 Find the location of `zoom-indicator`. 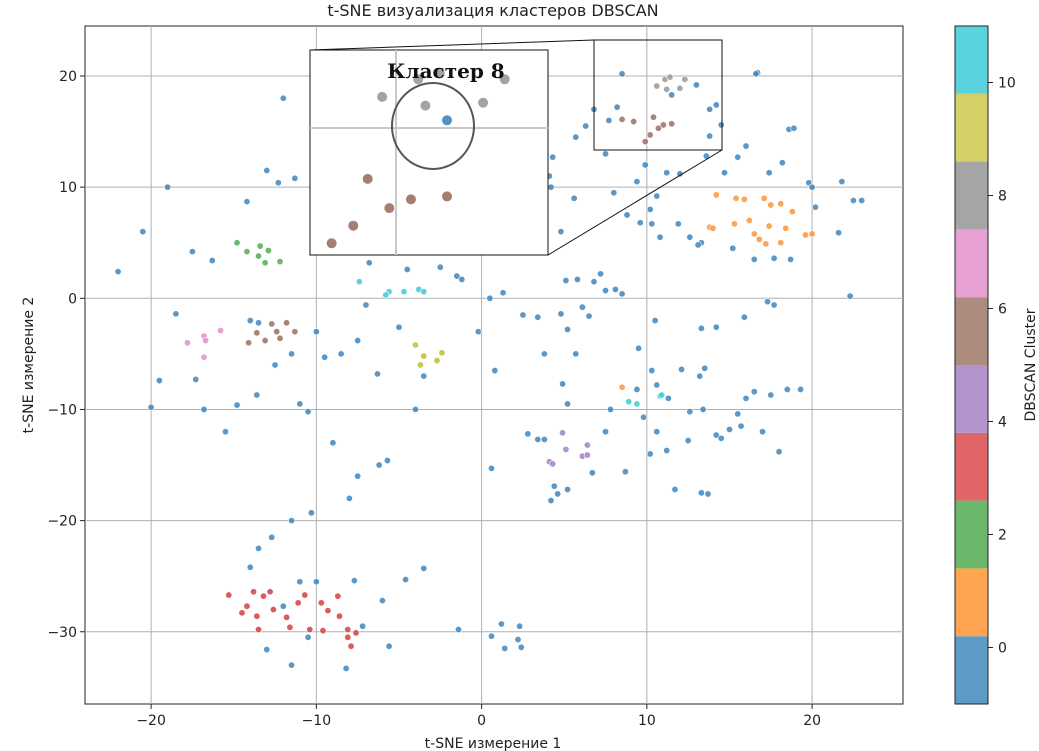

zoom-indicator is located at coordinates (516, 147).